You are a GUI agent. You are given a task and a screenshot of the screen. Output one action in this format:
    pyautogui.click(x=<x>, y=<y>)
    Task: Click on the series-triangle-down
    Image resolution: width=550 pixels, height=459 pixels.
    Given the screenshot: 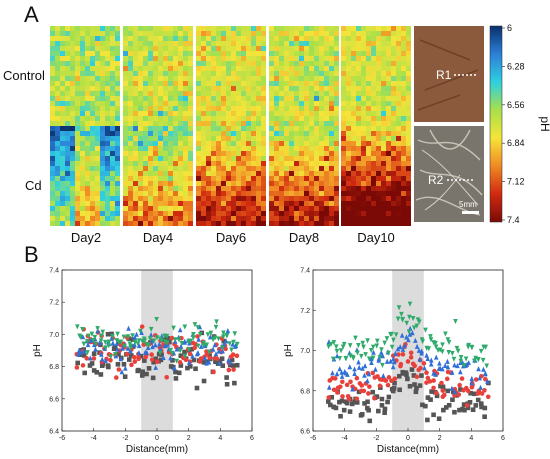 What is the action you would take?
    pyautogui.click(x=157, y=340)
    